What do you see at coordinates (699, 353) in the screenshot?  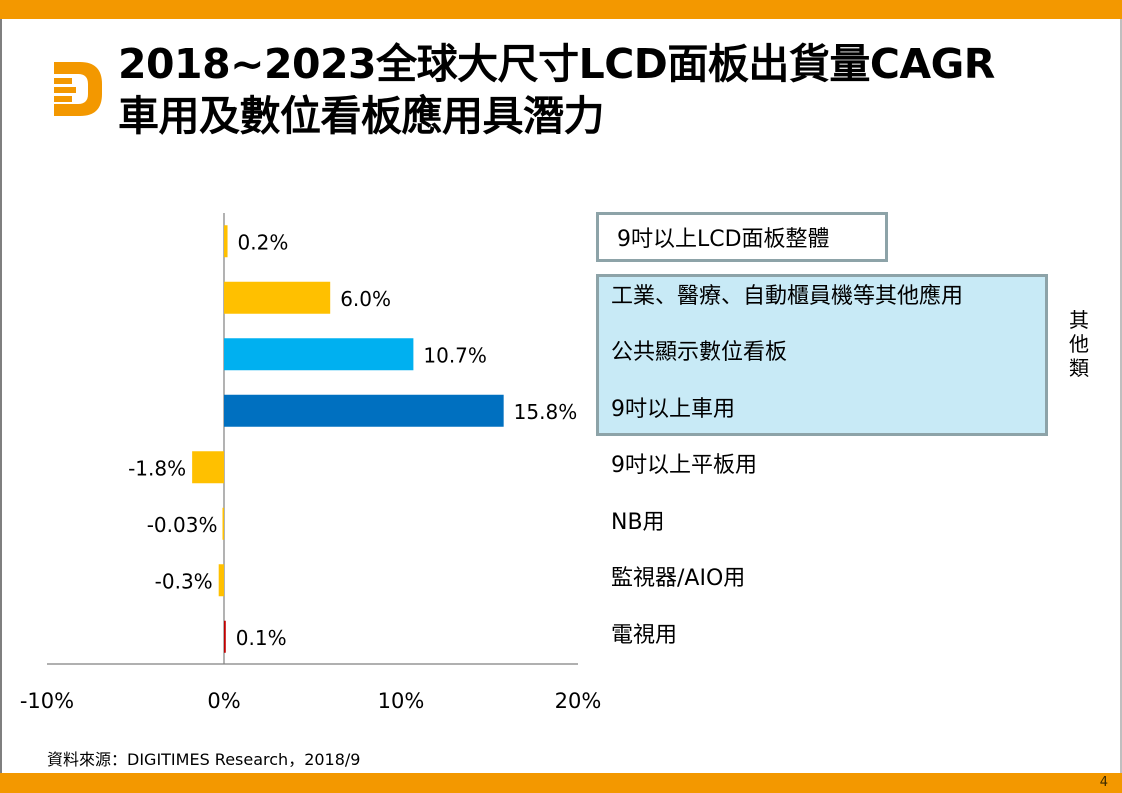 I see `category-label-2: 公共顯示數位看板` at bounding box center [699, 353].